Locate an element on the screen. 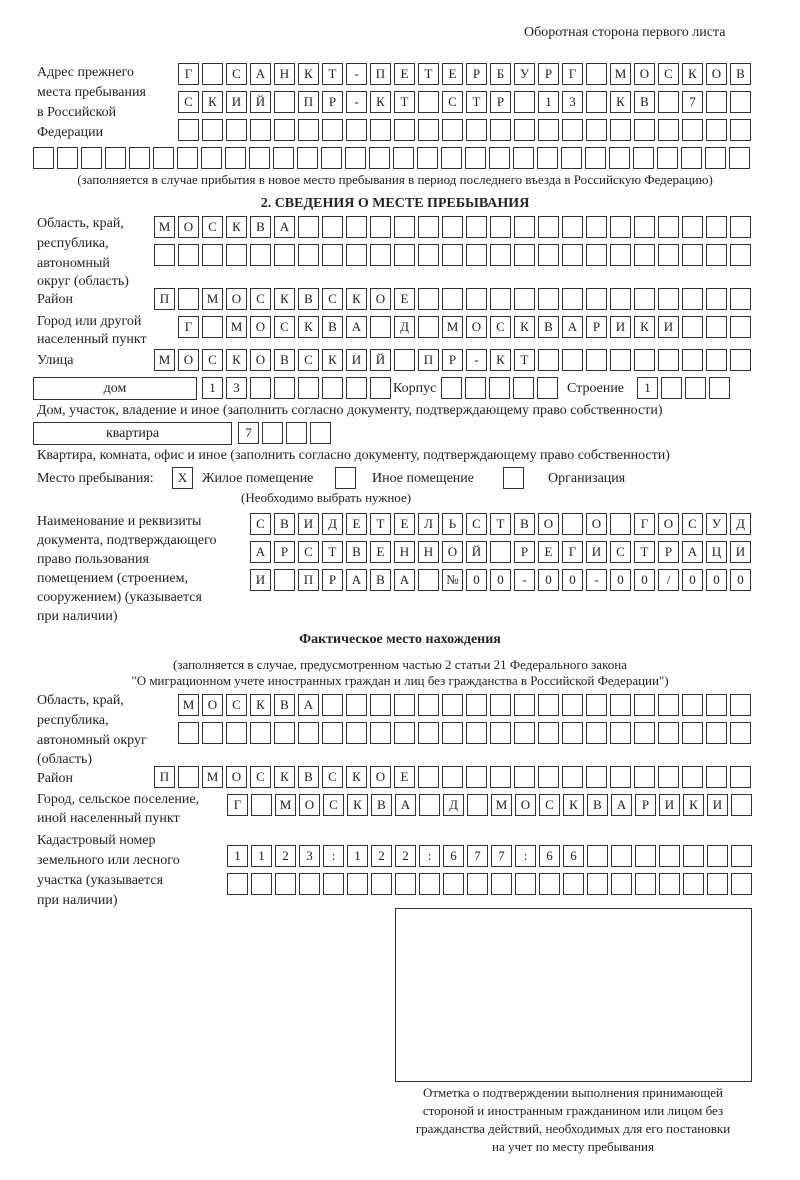 This screenshot has height=1180, width=800. char-cell: 2 is located at coordinates (285, 856).